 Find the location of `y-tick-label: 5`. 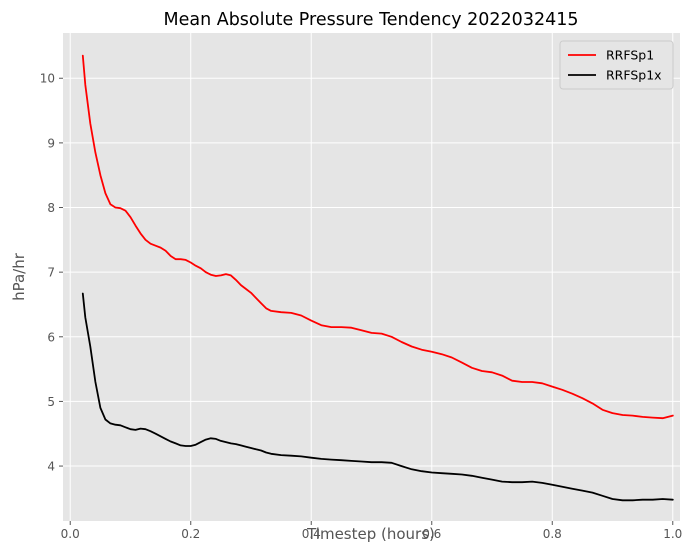

y-tick-label: 5 is located at coordinates (51, 402).